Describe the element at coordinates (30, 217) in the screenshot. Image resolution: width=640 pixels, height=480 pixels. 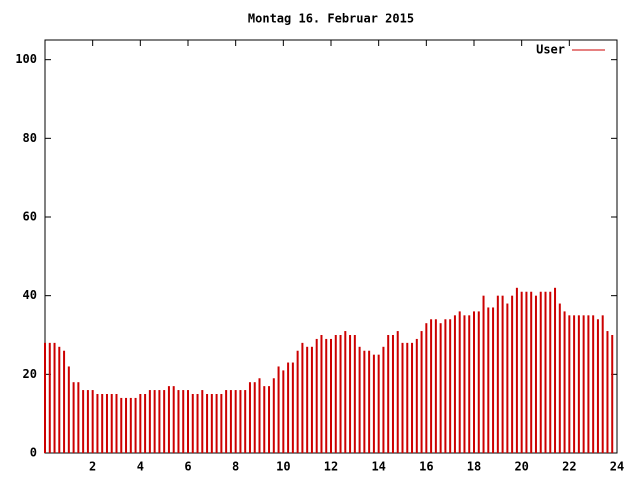
I see `y-tick-label: 60` at that location.